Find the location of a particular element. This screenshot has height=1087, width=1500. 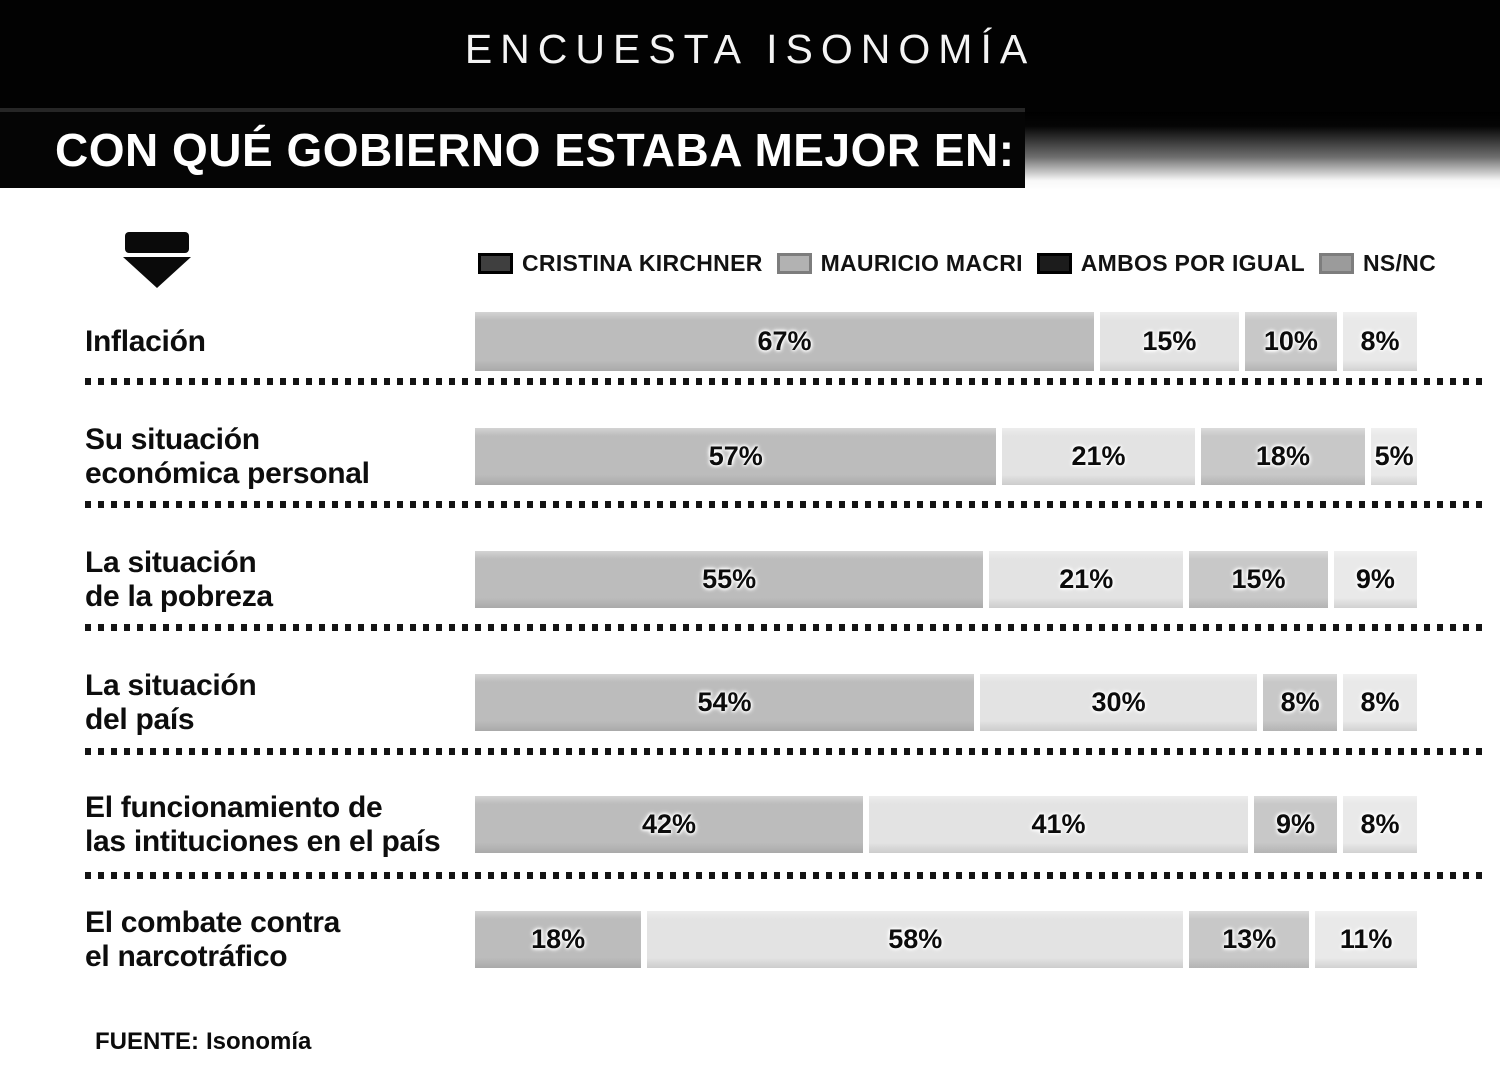

category-label-line: económica personal is located at coordinates (227, 473).